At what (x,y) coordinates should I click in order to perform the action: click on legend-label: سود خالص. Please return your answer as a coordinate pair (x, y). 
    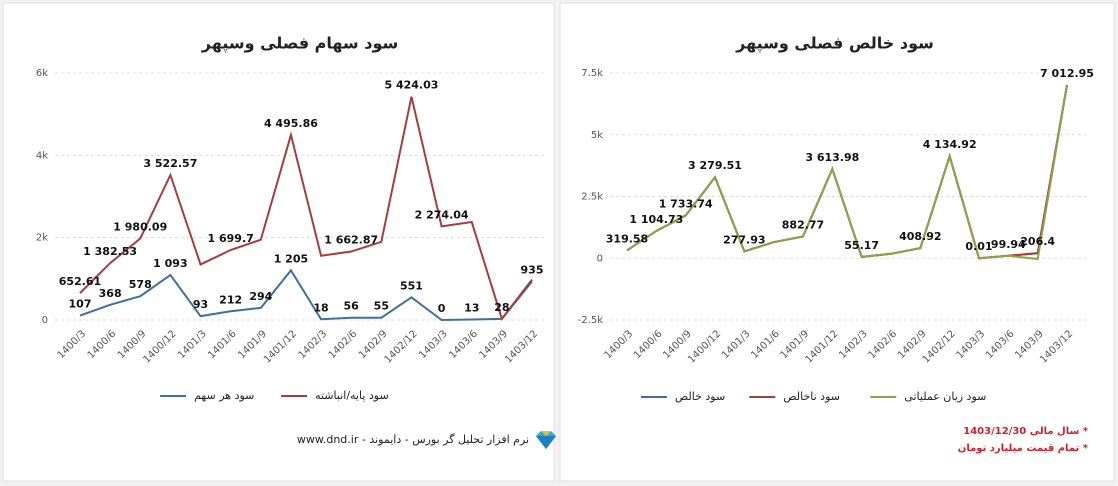
    Looking at the image, I should click on (700, 396).